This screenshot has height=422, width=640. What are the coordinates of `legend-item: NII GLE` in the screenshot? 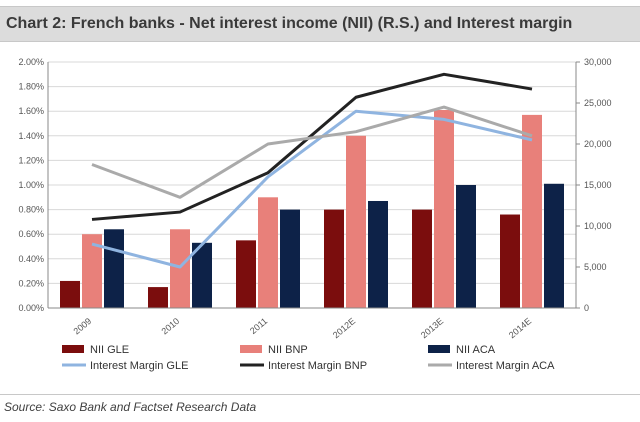 It's located at (95, 350).